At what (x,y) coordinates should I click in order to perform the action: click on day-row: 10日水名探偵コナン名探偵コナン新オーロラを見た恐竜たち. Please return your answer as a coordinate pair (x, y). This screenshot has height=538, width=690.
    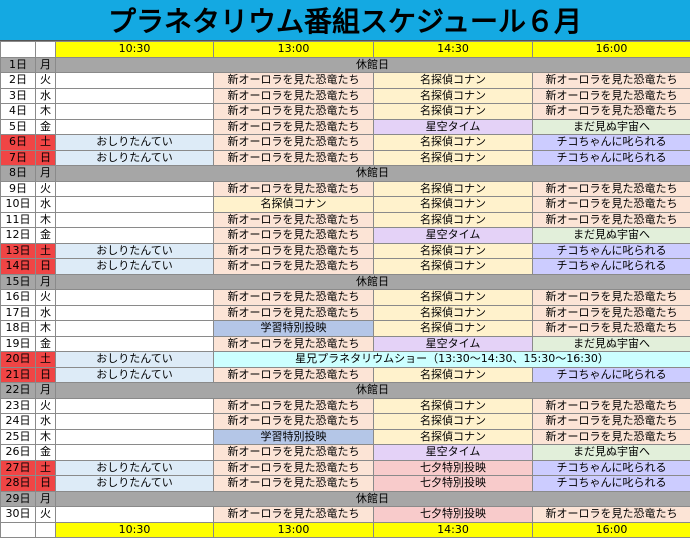
    Looking at the image, I should click on (345, 205).